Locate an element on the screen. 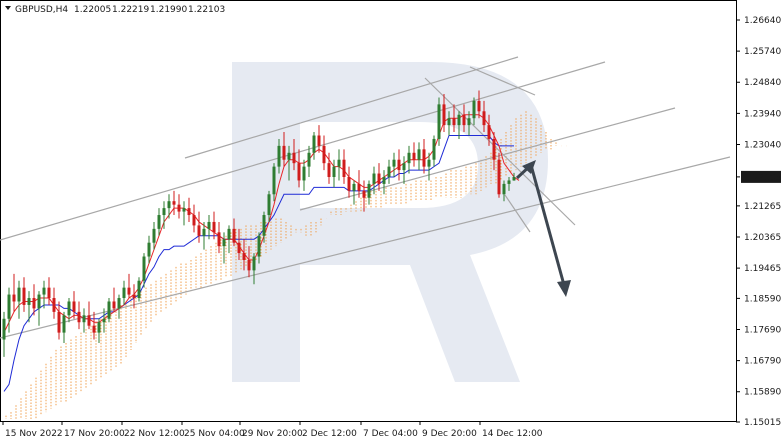 The image size is (782, 443). current-price-tag is located at coordinates (761, 176).